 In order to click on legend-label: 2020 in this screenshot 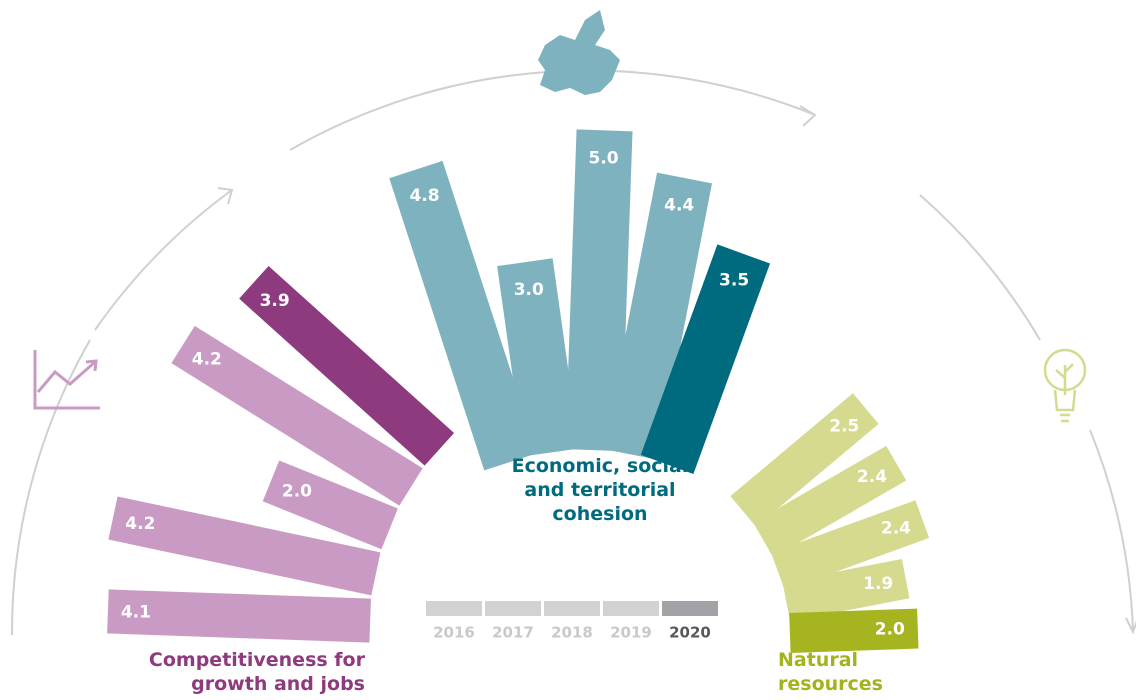, I will do `click(690, 633)`.